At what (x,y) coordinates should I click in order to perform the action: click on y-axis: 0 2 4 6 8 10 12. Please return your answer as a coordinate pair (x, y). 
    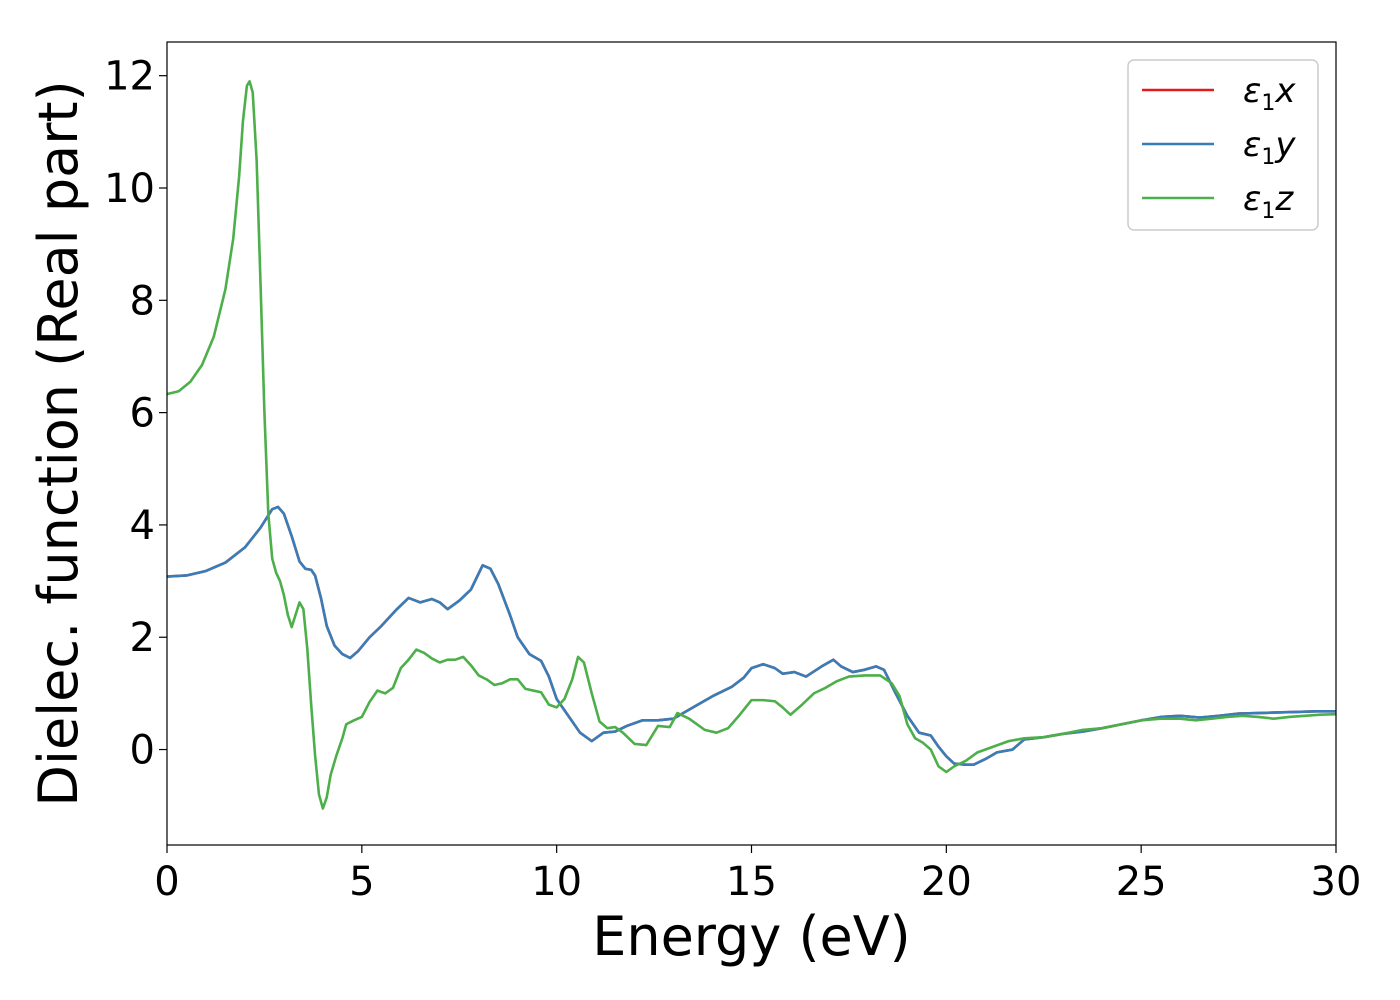
    Looking at the image, I should click on (135, 414).